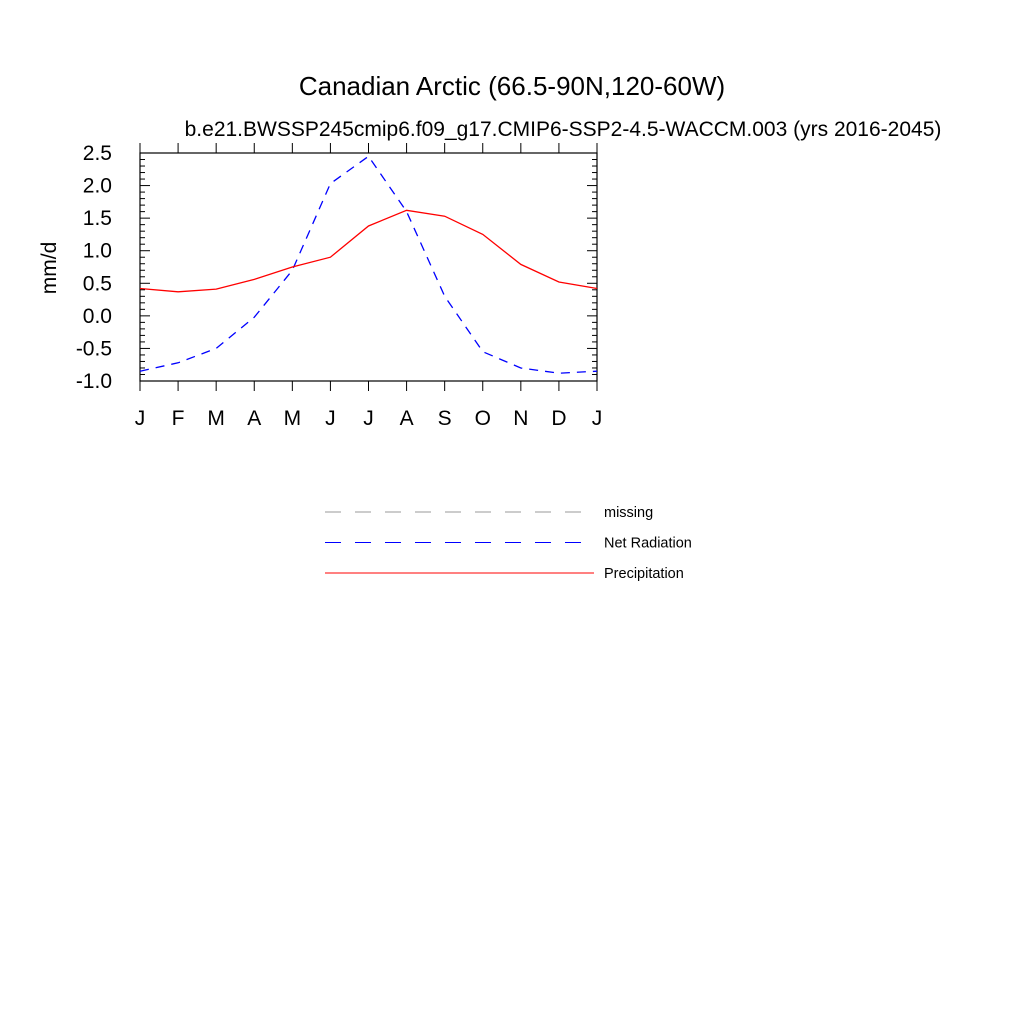 The width and height of the screenshot is (1024, 1024). I want to click on series-layer, so click(368, 264).